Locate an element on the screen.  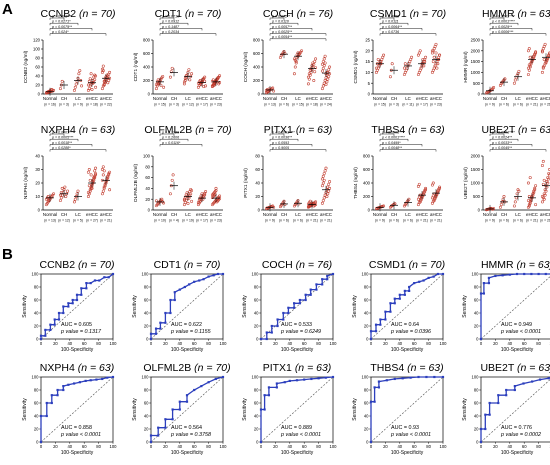
roc-ytick-label: 60 is located at coordinates (476, 300).